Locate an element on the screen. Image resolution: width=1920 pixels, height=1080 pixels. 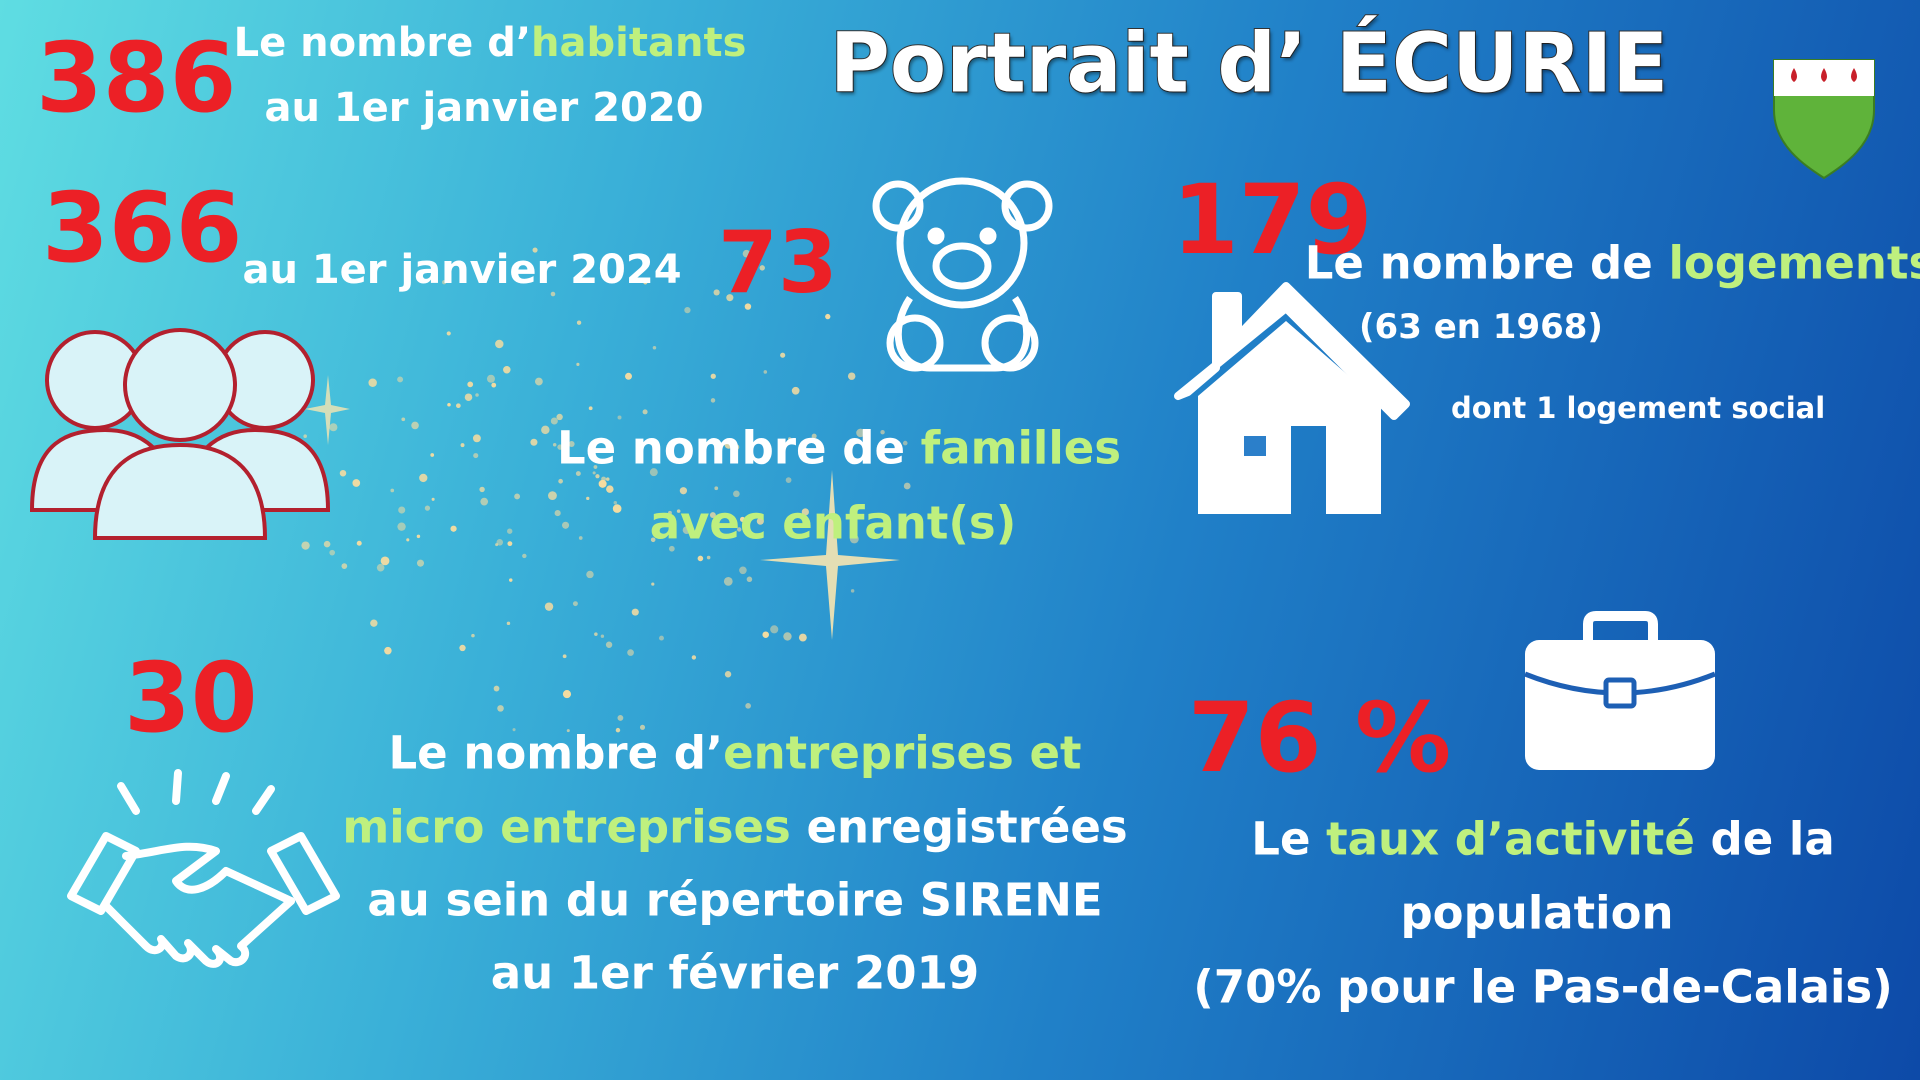
activity-label: (70% pour le Pas-de-Calais) is located at coordinates (1543, 987).